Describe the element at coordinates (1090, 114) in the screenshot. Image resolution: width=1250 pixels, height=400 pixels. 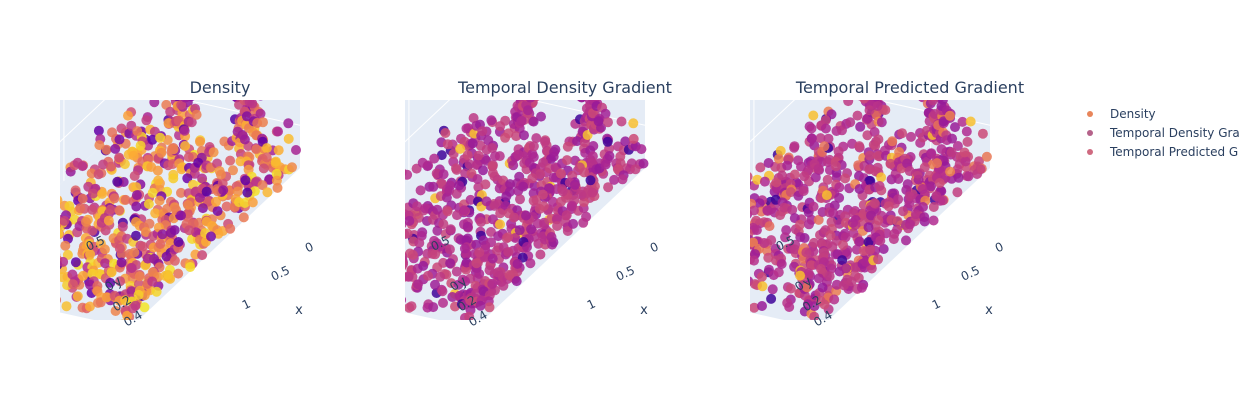
I see `legend-marker` at that location.